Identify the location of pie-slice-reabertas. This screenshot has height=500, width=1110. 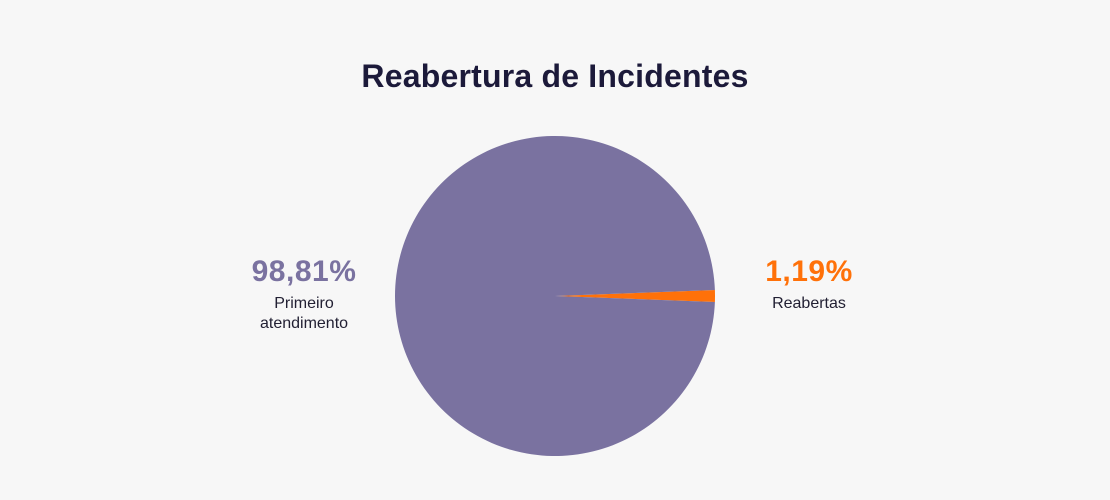
(635, 296).